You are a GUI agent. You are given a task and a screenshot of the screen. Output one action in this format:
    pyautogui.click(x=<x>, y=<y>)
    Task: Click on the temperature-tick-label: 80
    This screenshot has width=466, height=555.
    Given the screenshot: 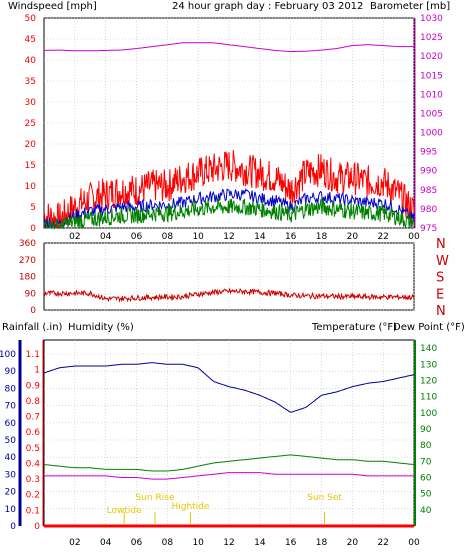 What is the action you would take?
    pyautogui.click(x=426, y=446)
    